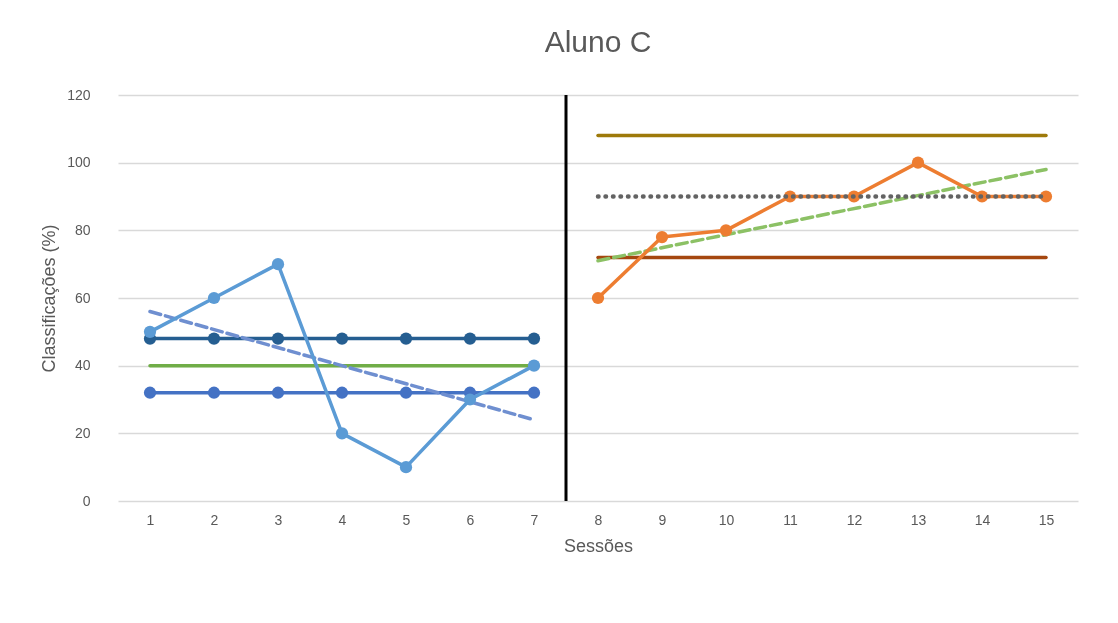 The height and width of the screenshot is (623, 1118). I want to click on x-tick-label: 8, so click(598, 519).